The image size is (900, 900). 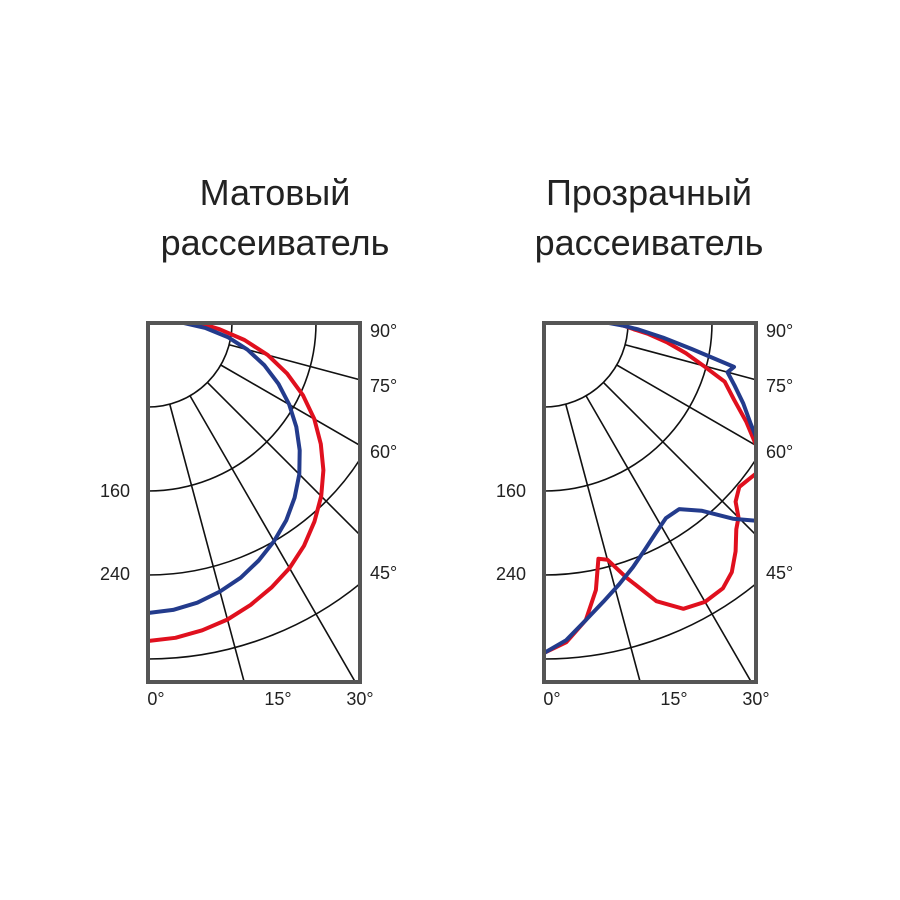 What do you see at coordinates (649, 218) in the screenshot?
I see `chart-title-clear: Прозрачный рассеиватель` at bounding box center [649, 218].